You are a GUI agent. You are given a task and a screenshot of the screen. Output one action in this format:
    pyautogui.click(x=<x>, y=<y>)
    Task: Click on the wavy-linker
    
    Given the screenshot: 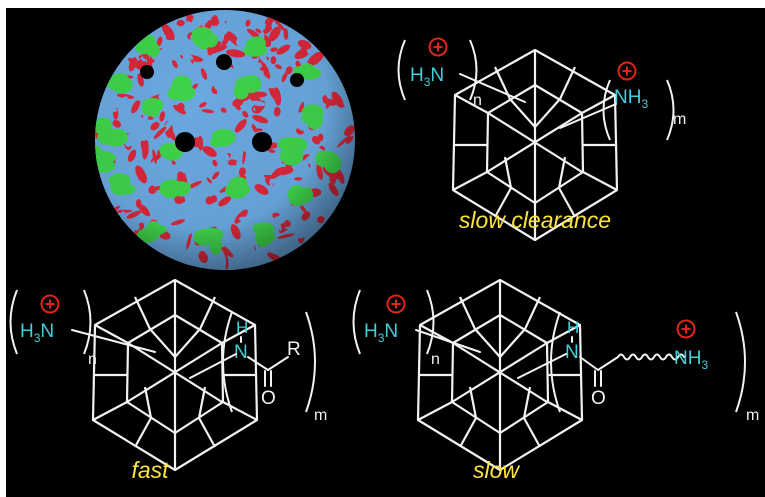 What is the action you would take?
    pyautogui.click(x=651, y=357)
    